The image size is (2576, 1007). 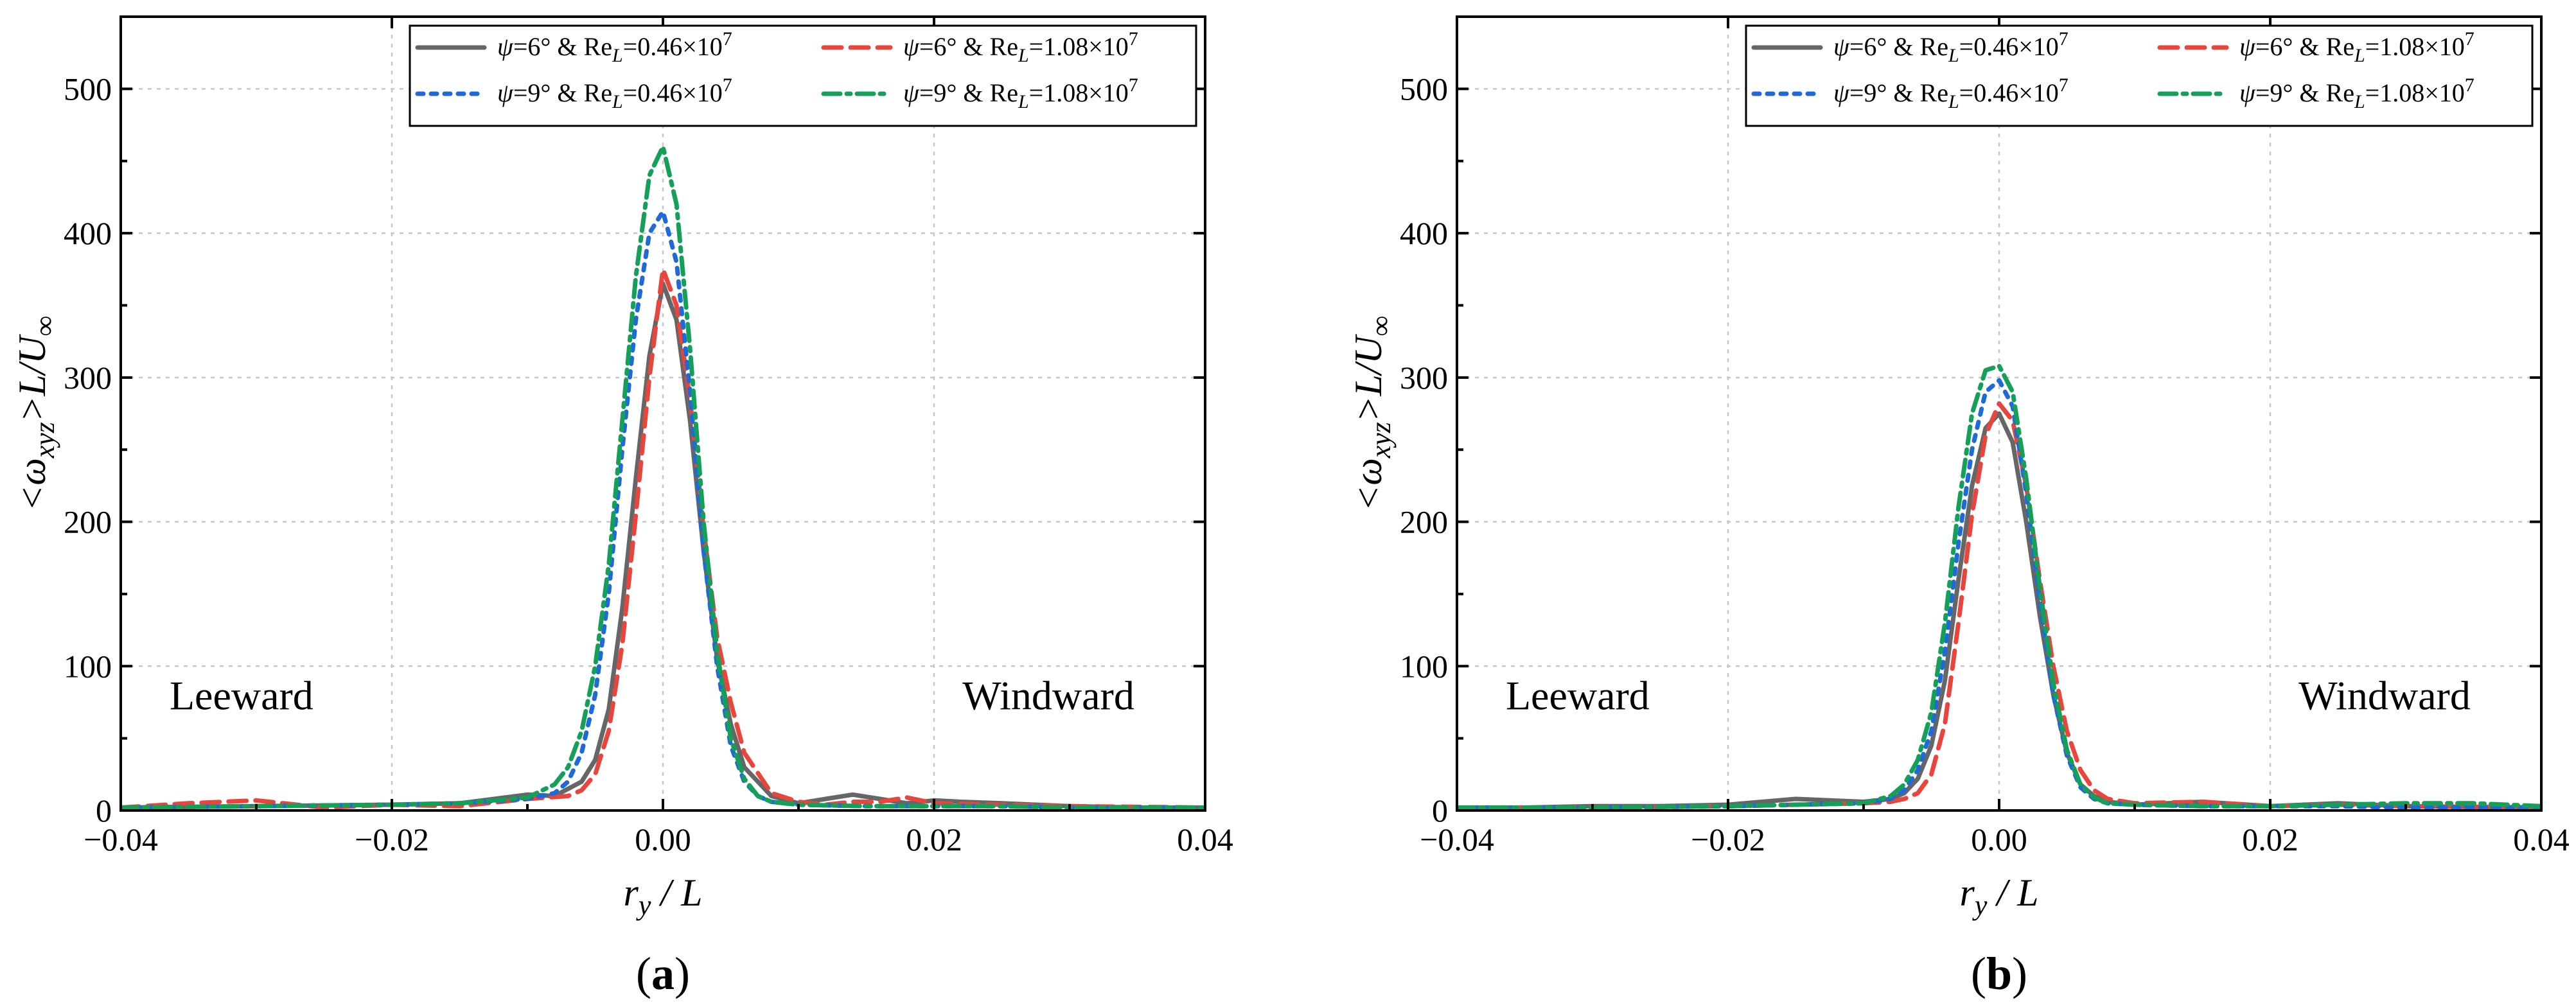 I want to click on legend-label-1: ψ=6° & ReL=0.46×107, so click(x=1951, y=47).